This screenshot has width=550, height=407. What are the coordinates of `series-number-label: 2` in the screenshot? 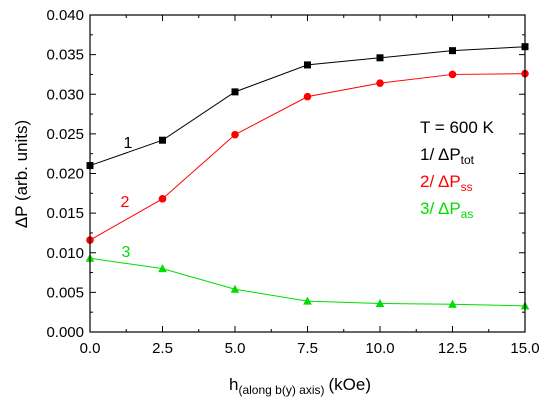 It's located at (125, 202).